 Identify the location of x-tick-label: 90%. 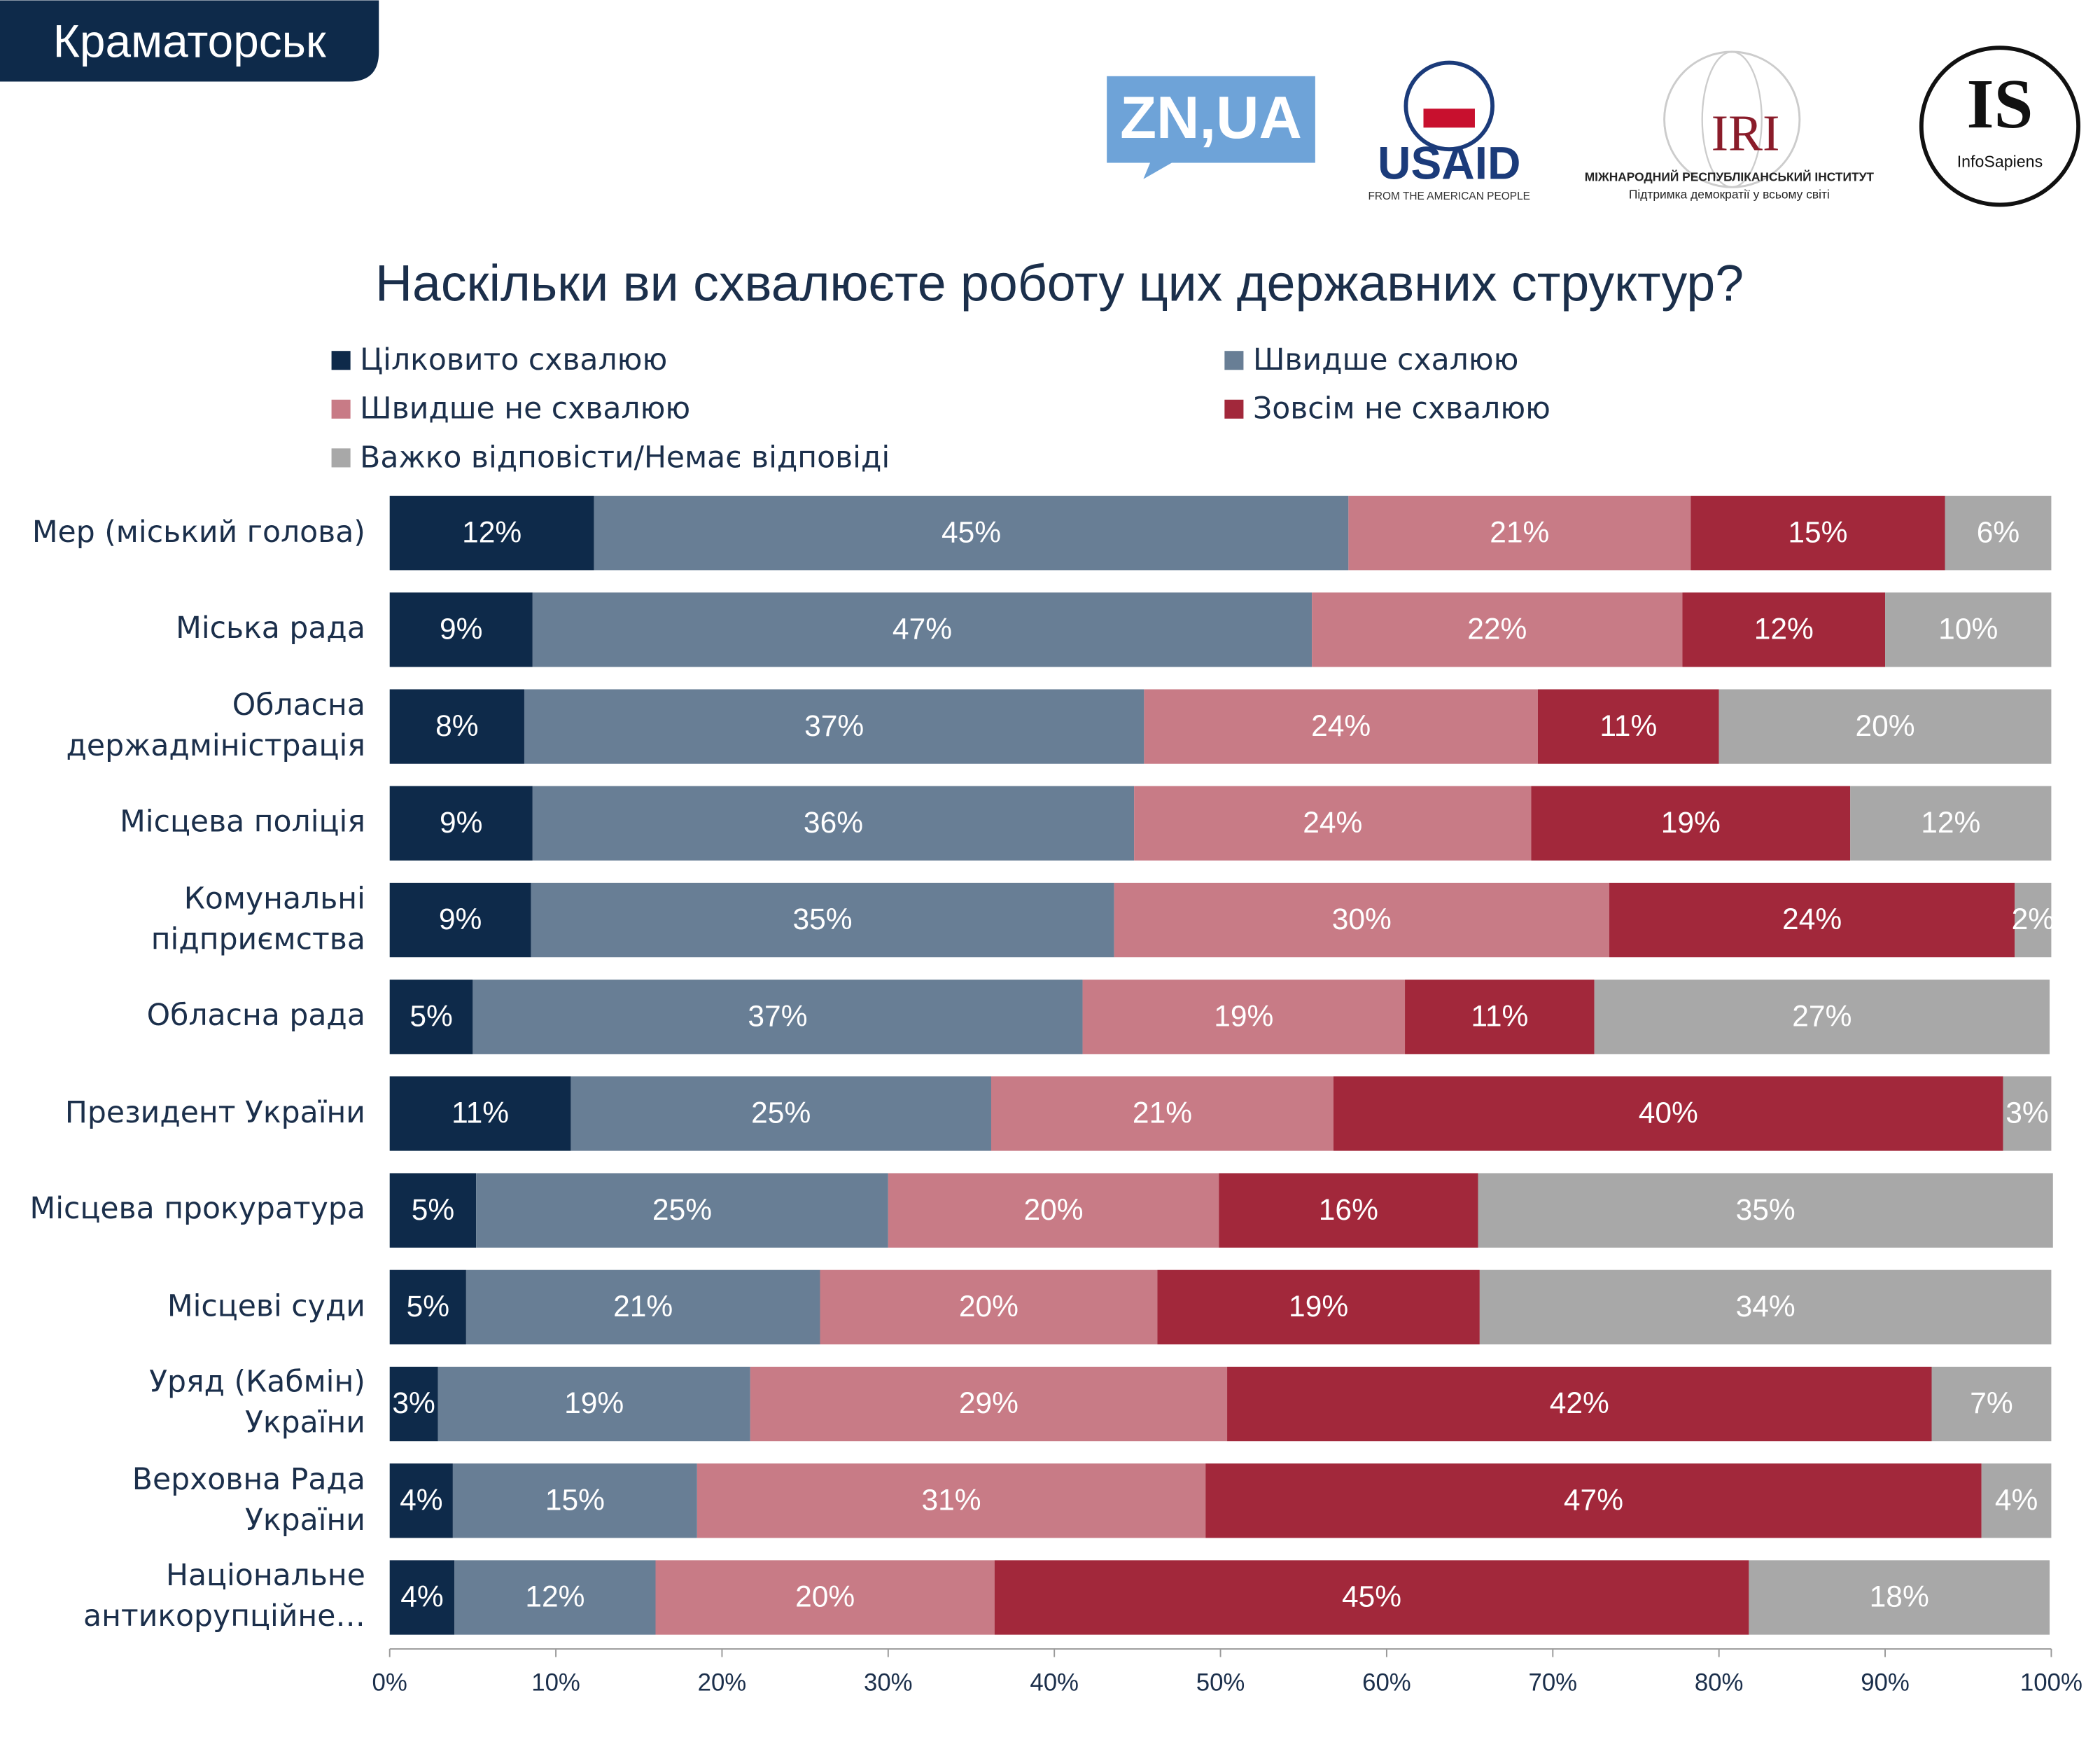
(1885, 1682).